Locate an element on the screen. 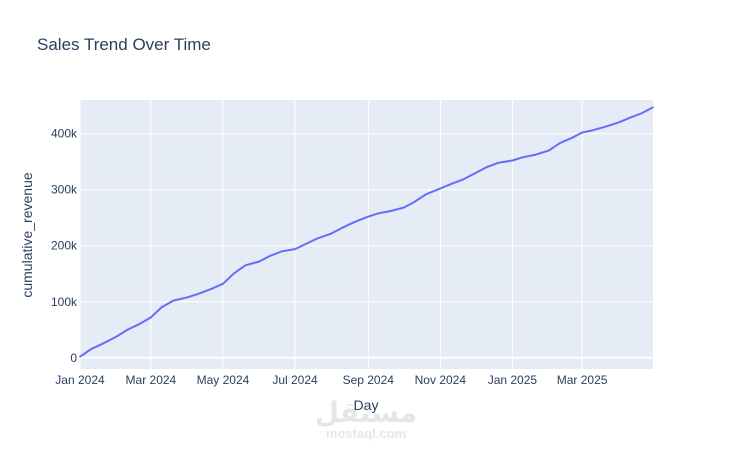 This screenshot has height=450, width=733. x-tick-label: Jan 2025 is located at coordinates (513, 380).